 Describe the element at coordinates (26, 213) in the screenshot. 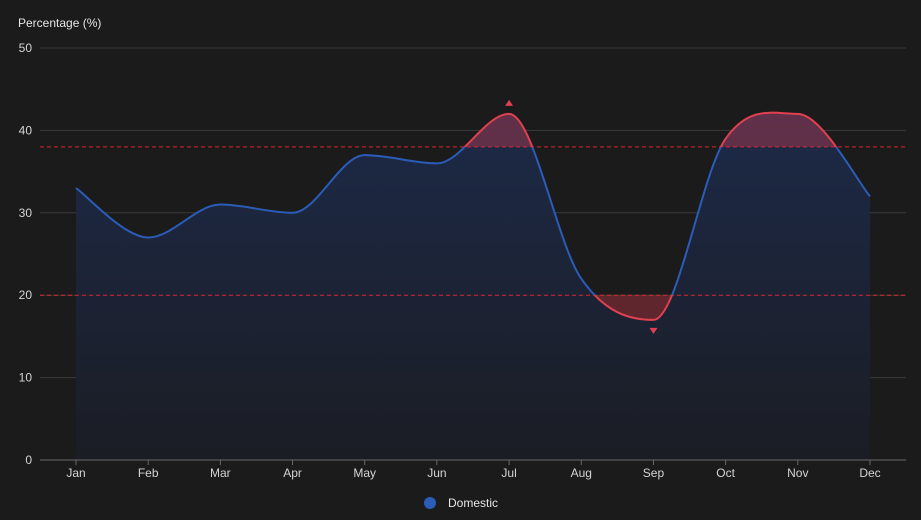

I see `y-tick-label: 30` at that location.